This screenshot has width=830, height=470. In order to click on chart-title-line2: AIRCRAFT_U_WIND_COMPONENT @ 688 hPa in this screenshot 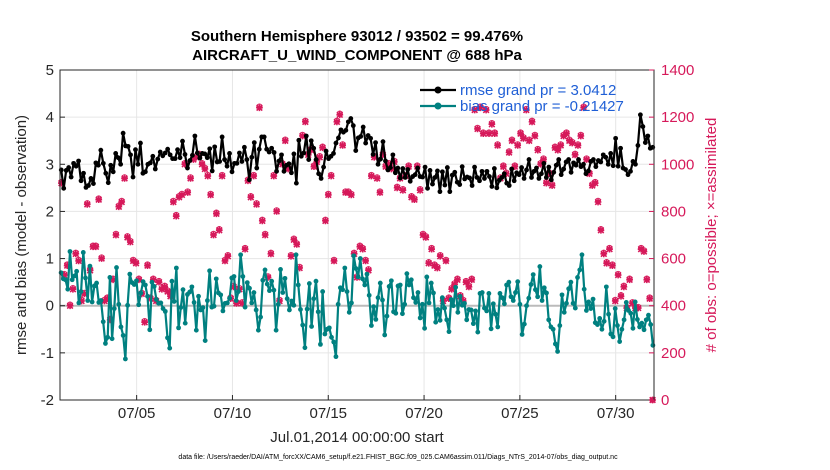, I will do `click(357, 55)`.